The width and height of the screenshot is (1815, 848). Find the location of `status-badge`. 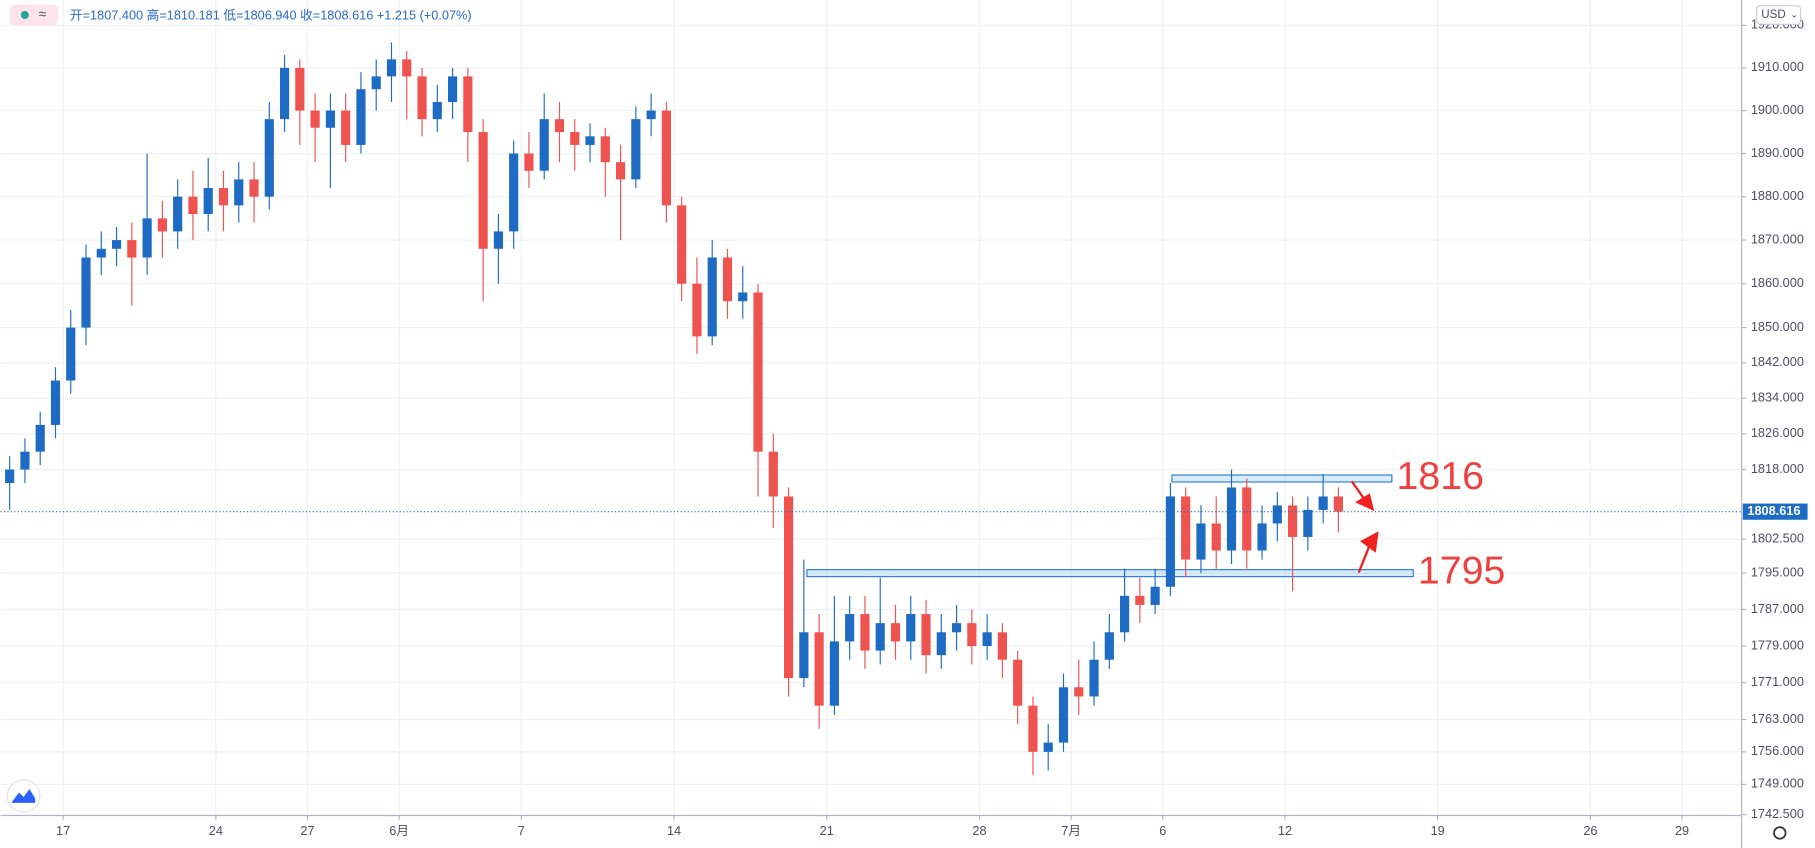

status-badge is located at coordinates (34, 15).